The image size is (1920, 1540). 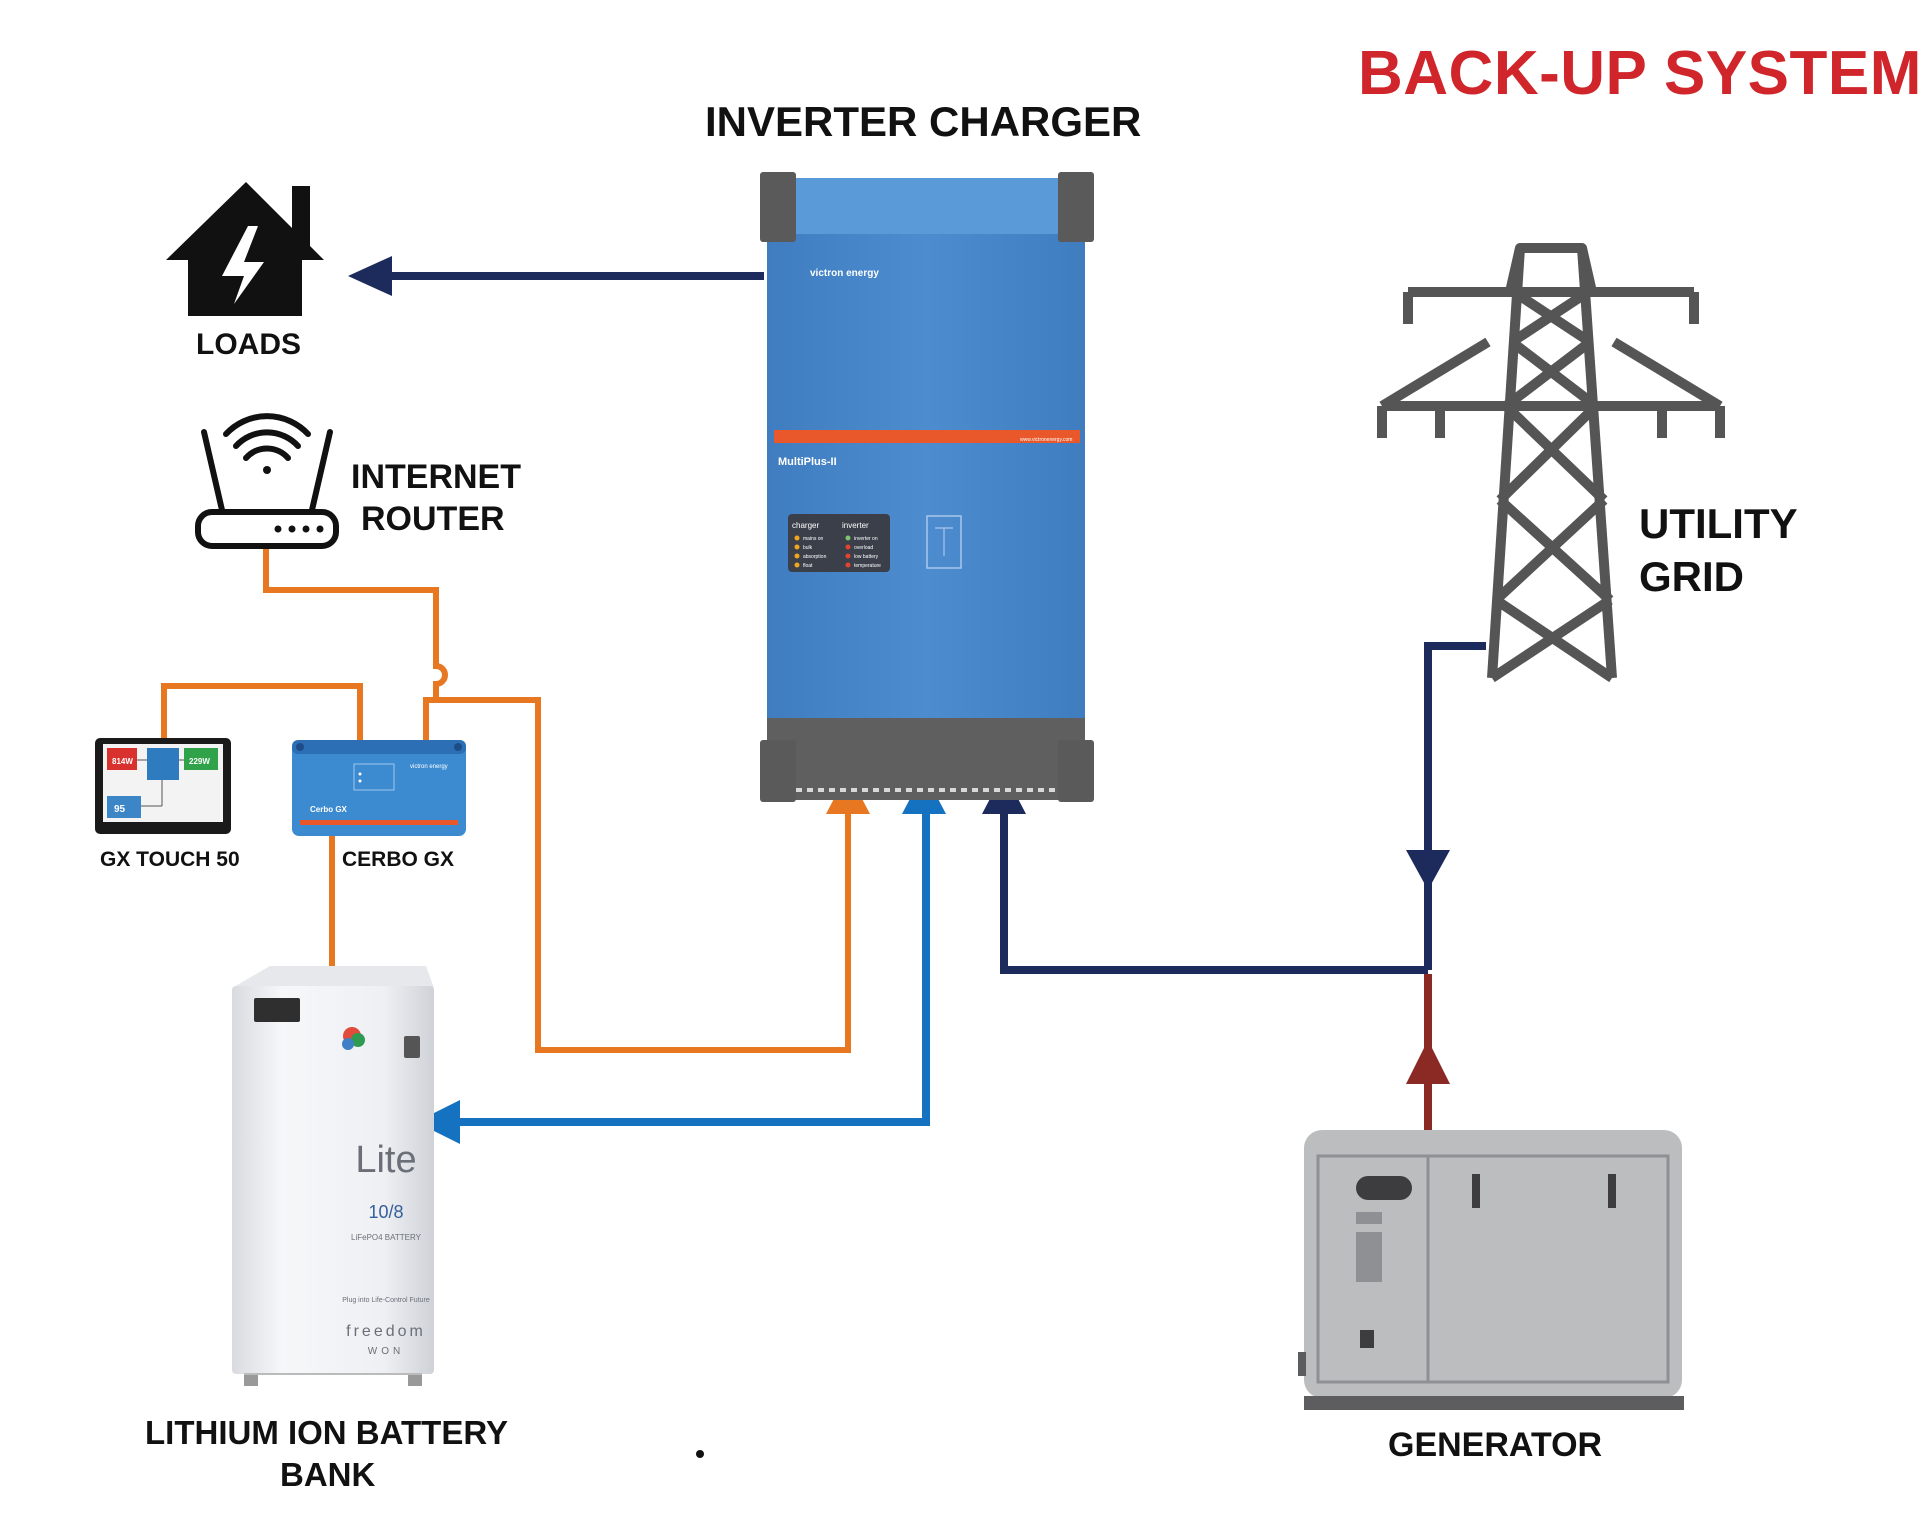 I want to click on gx-touch-tile-left: 814W, so click(x=122, y=761).